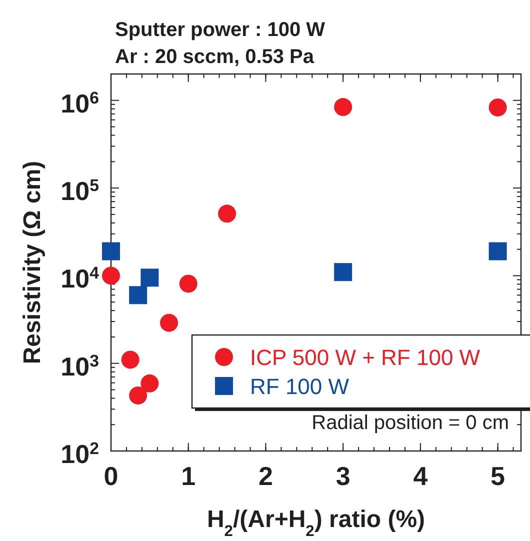  Describe the element at coordinates (79, 191) in the screenshot. I see `y-tick-label: 10$^{5}$` at that location.